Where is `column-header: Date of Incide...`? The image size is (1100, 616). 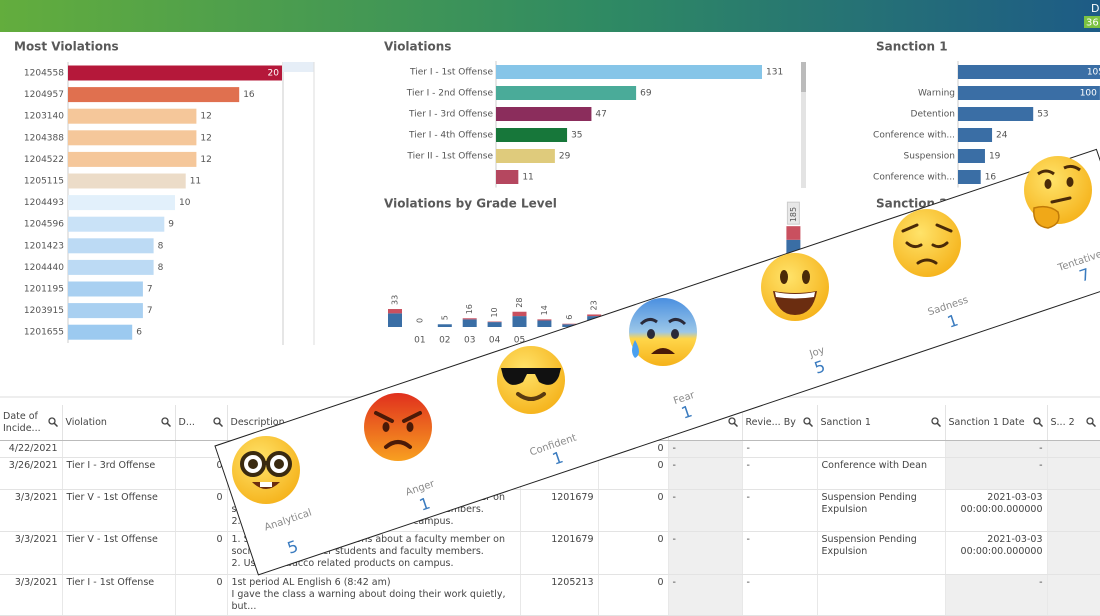 column-header: Date of Incide... is located at coordinates (31, 423).